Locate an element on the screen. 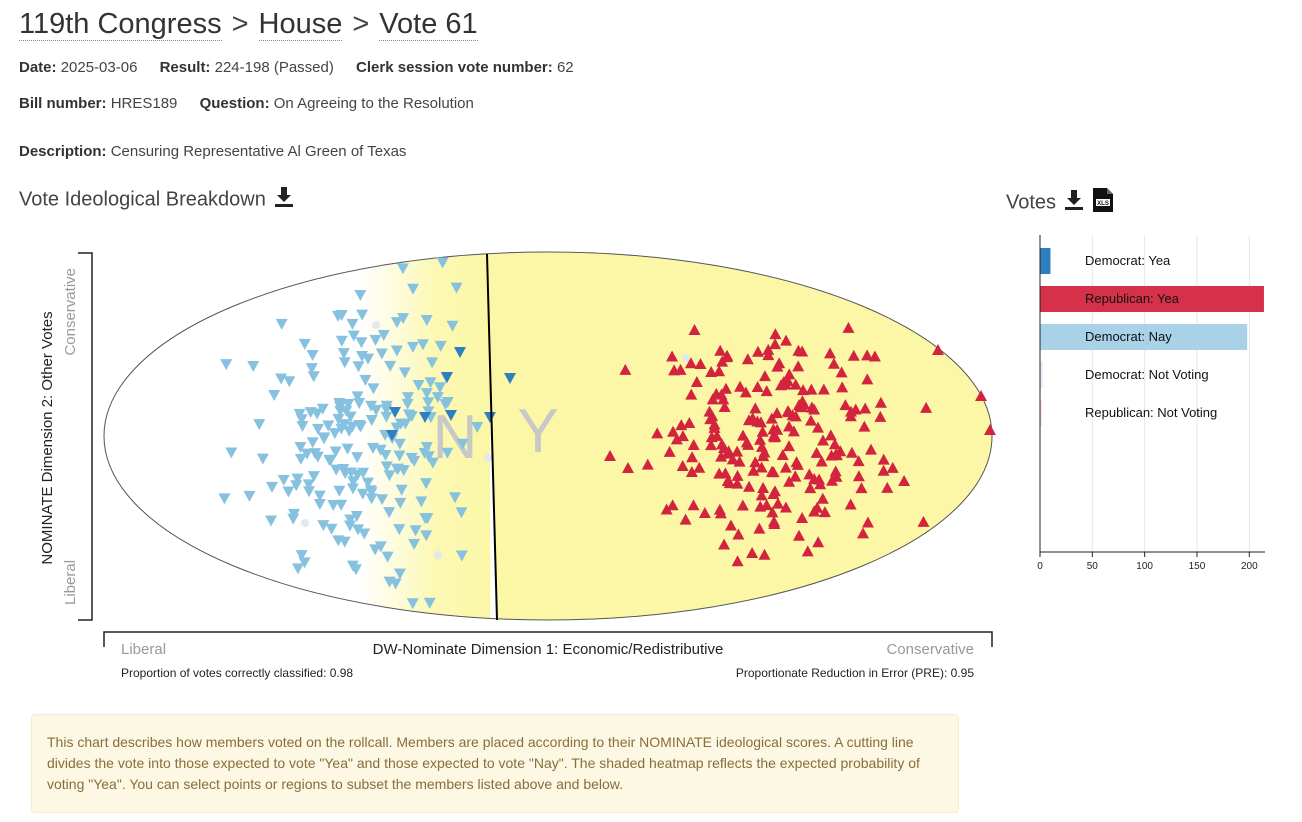  vote-bar-republican-yea is located at coordinates (1152, 299).